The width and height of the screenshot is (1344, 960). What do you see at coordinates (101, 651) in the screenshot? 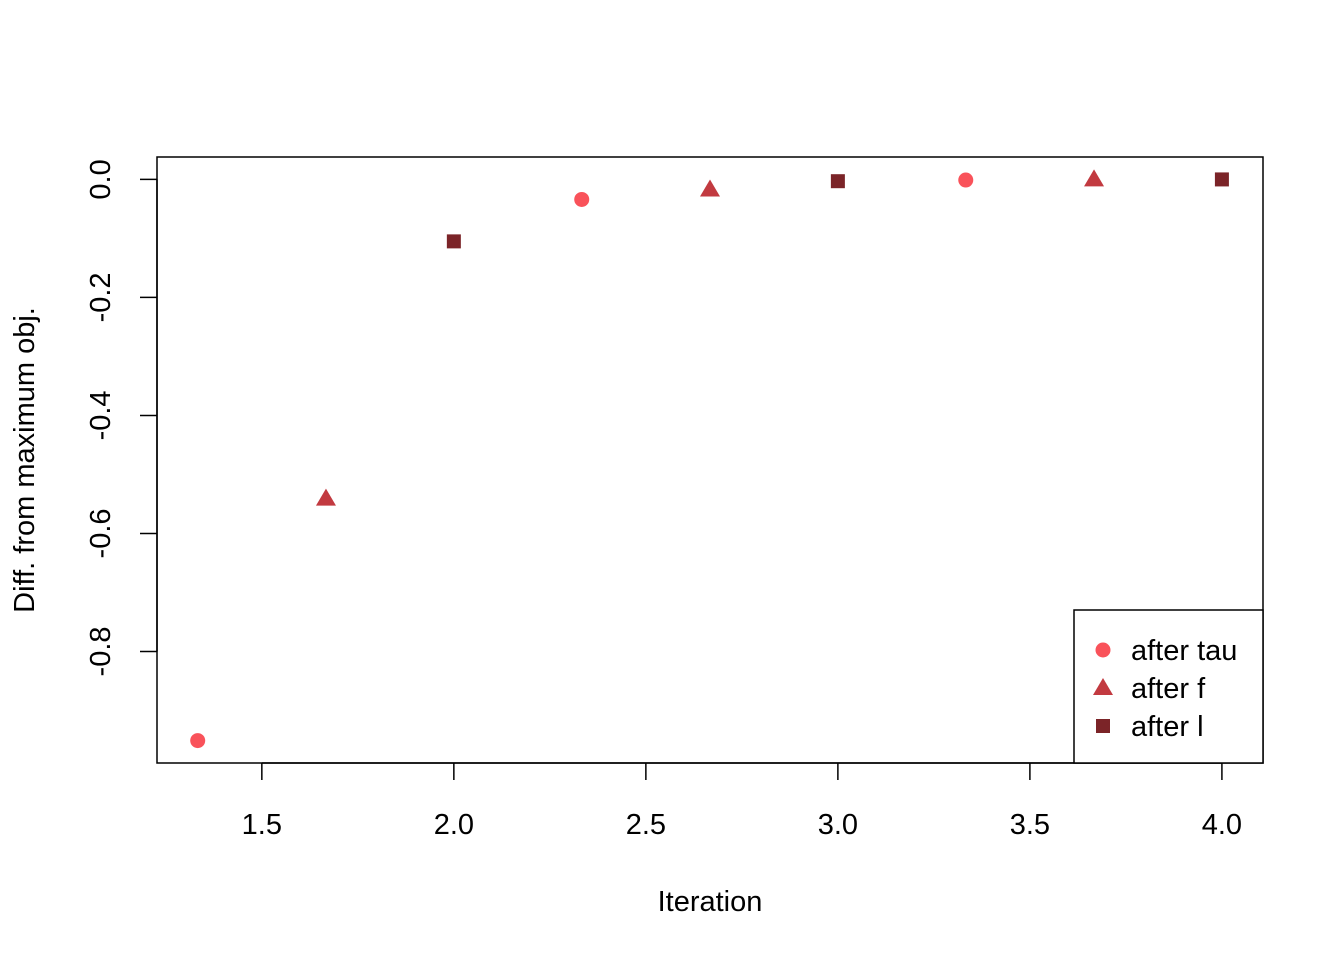
I see `y-tick-label: -0.8` at bounding box center [101, 651].